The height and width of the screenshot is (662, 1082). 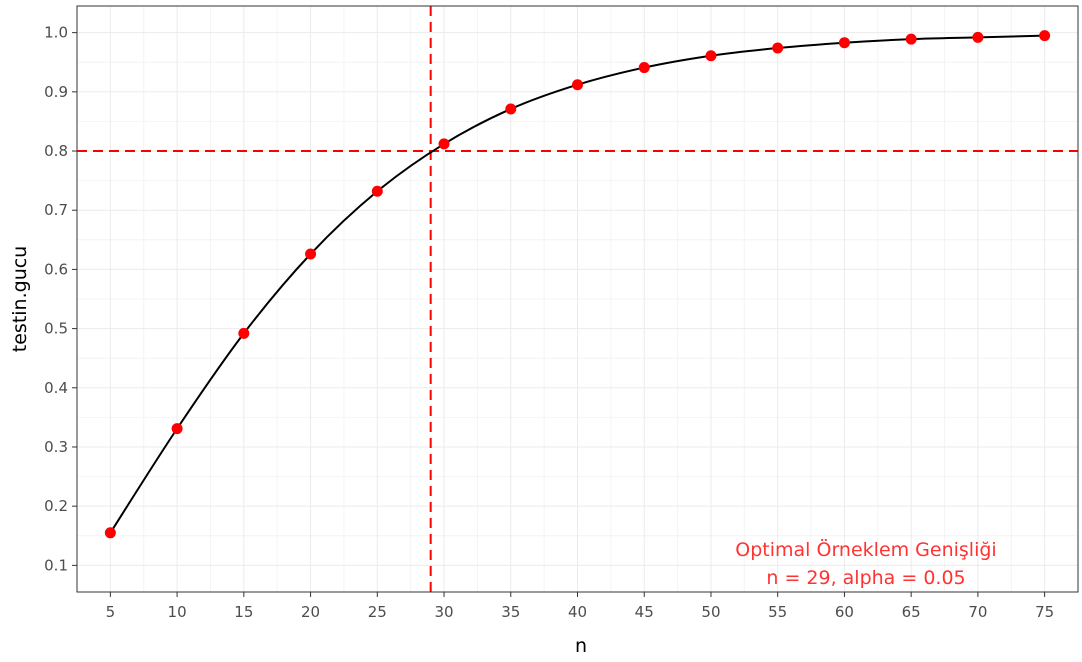 What do you see at coordinates (644, 612) in the screenshot?
I see `x-tick-label-45: 45` at bounding box center [644, 612].